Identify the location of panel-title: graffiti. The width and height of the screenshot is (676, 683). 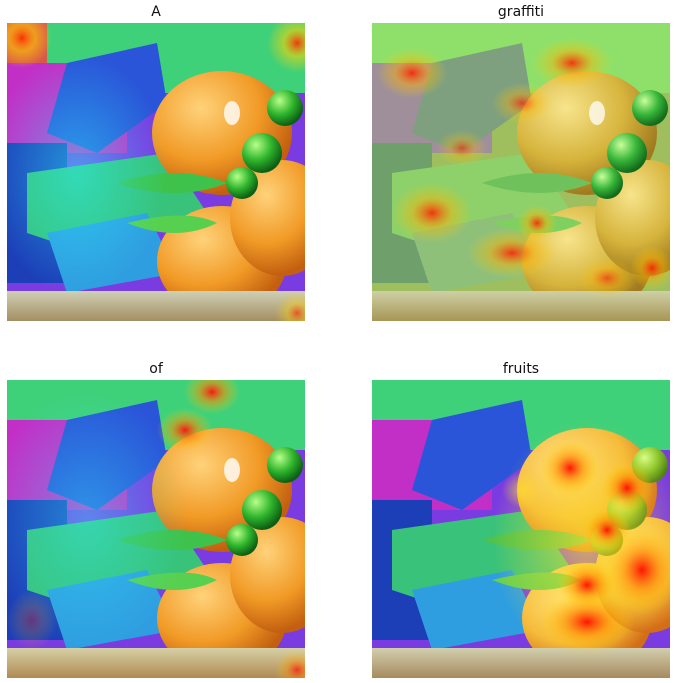
(521, 12).